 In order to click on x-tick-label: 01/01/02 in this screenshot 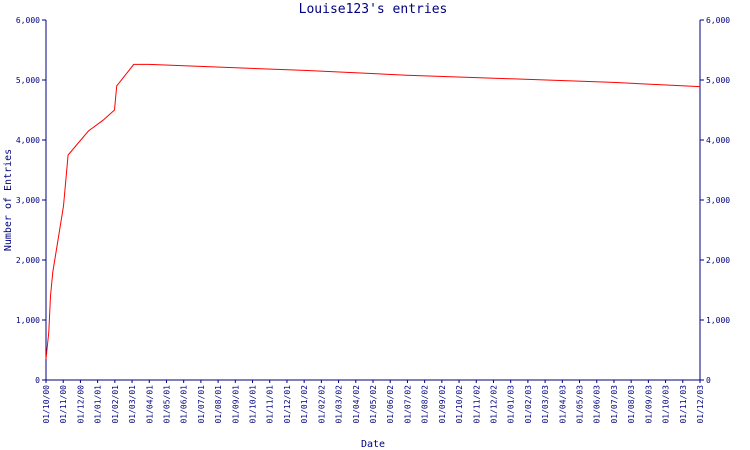, I will do `click(304, 404)`.